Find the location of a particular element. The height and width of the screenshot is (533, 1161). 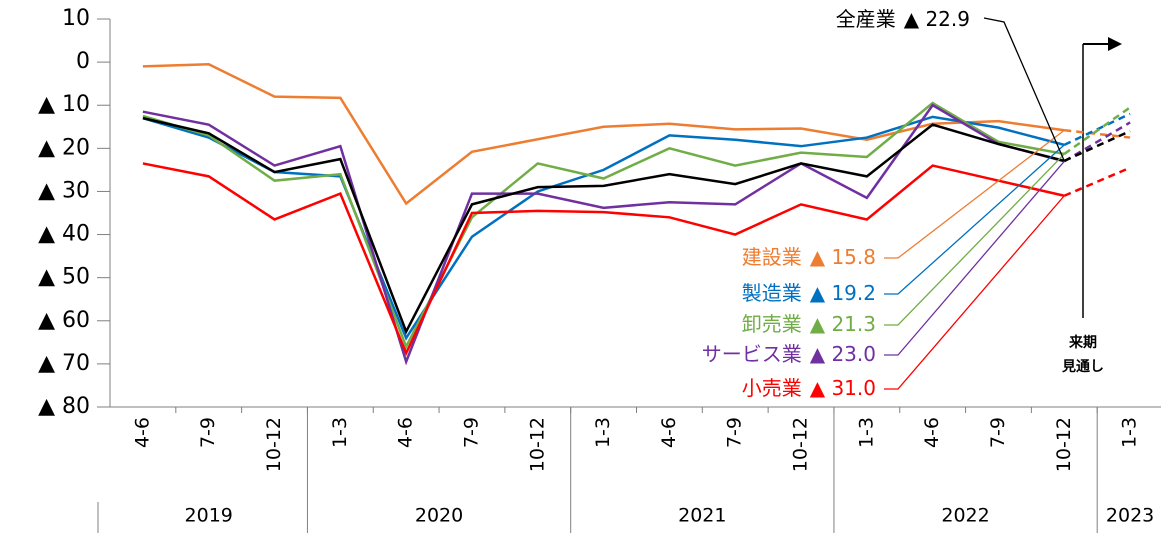

series-name: 製造業 is located at coordinates (772, 293).